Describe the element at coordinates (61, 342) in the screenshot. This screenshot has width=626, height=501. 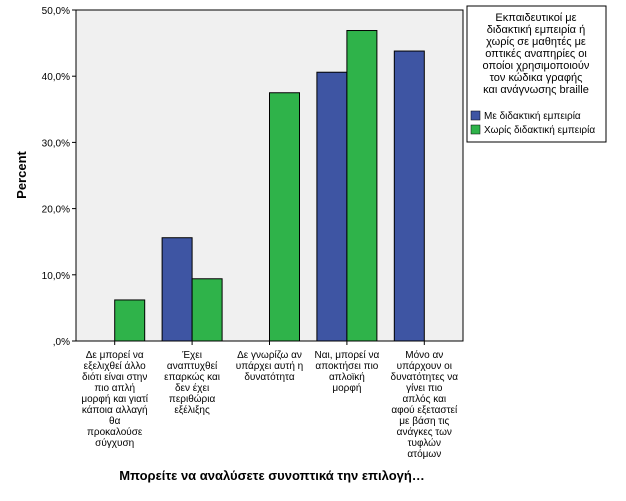
I see `y-tick-label: ,0%` at that location.